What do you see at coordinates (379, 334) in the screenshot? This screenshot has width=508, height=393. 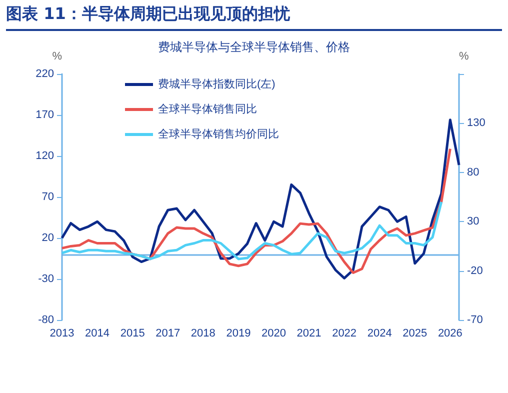 I see `x-tick-label: 2024` at bounding box center [379, 334].